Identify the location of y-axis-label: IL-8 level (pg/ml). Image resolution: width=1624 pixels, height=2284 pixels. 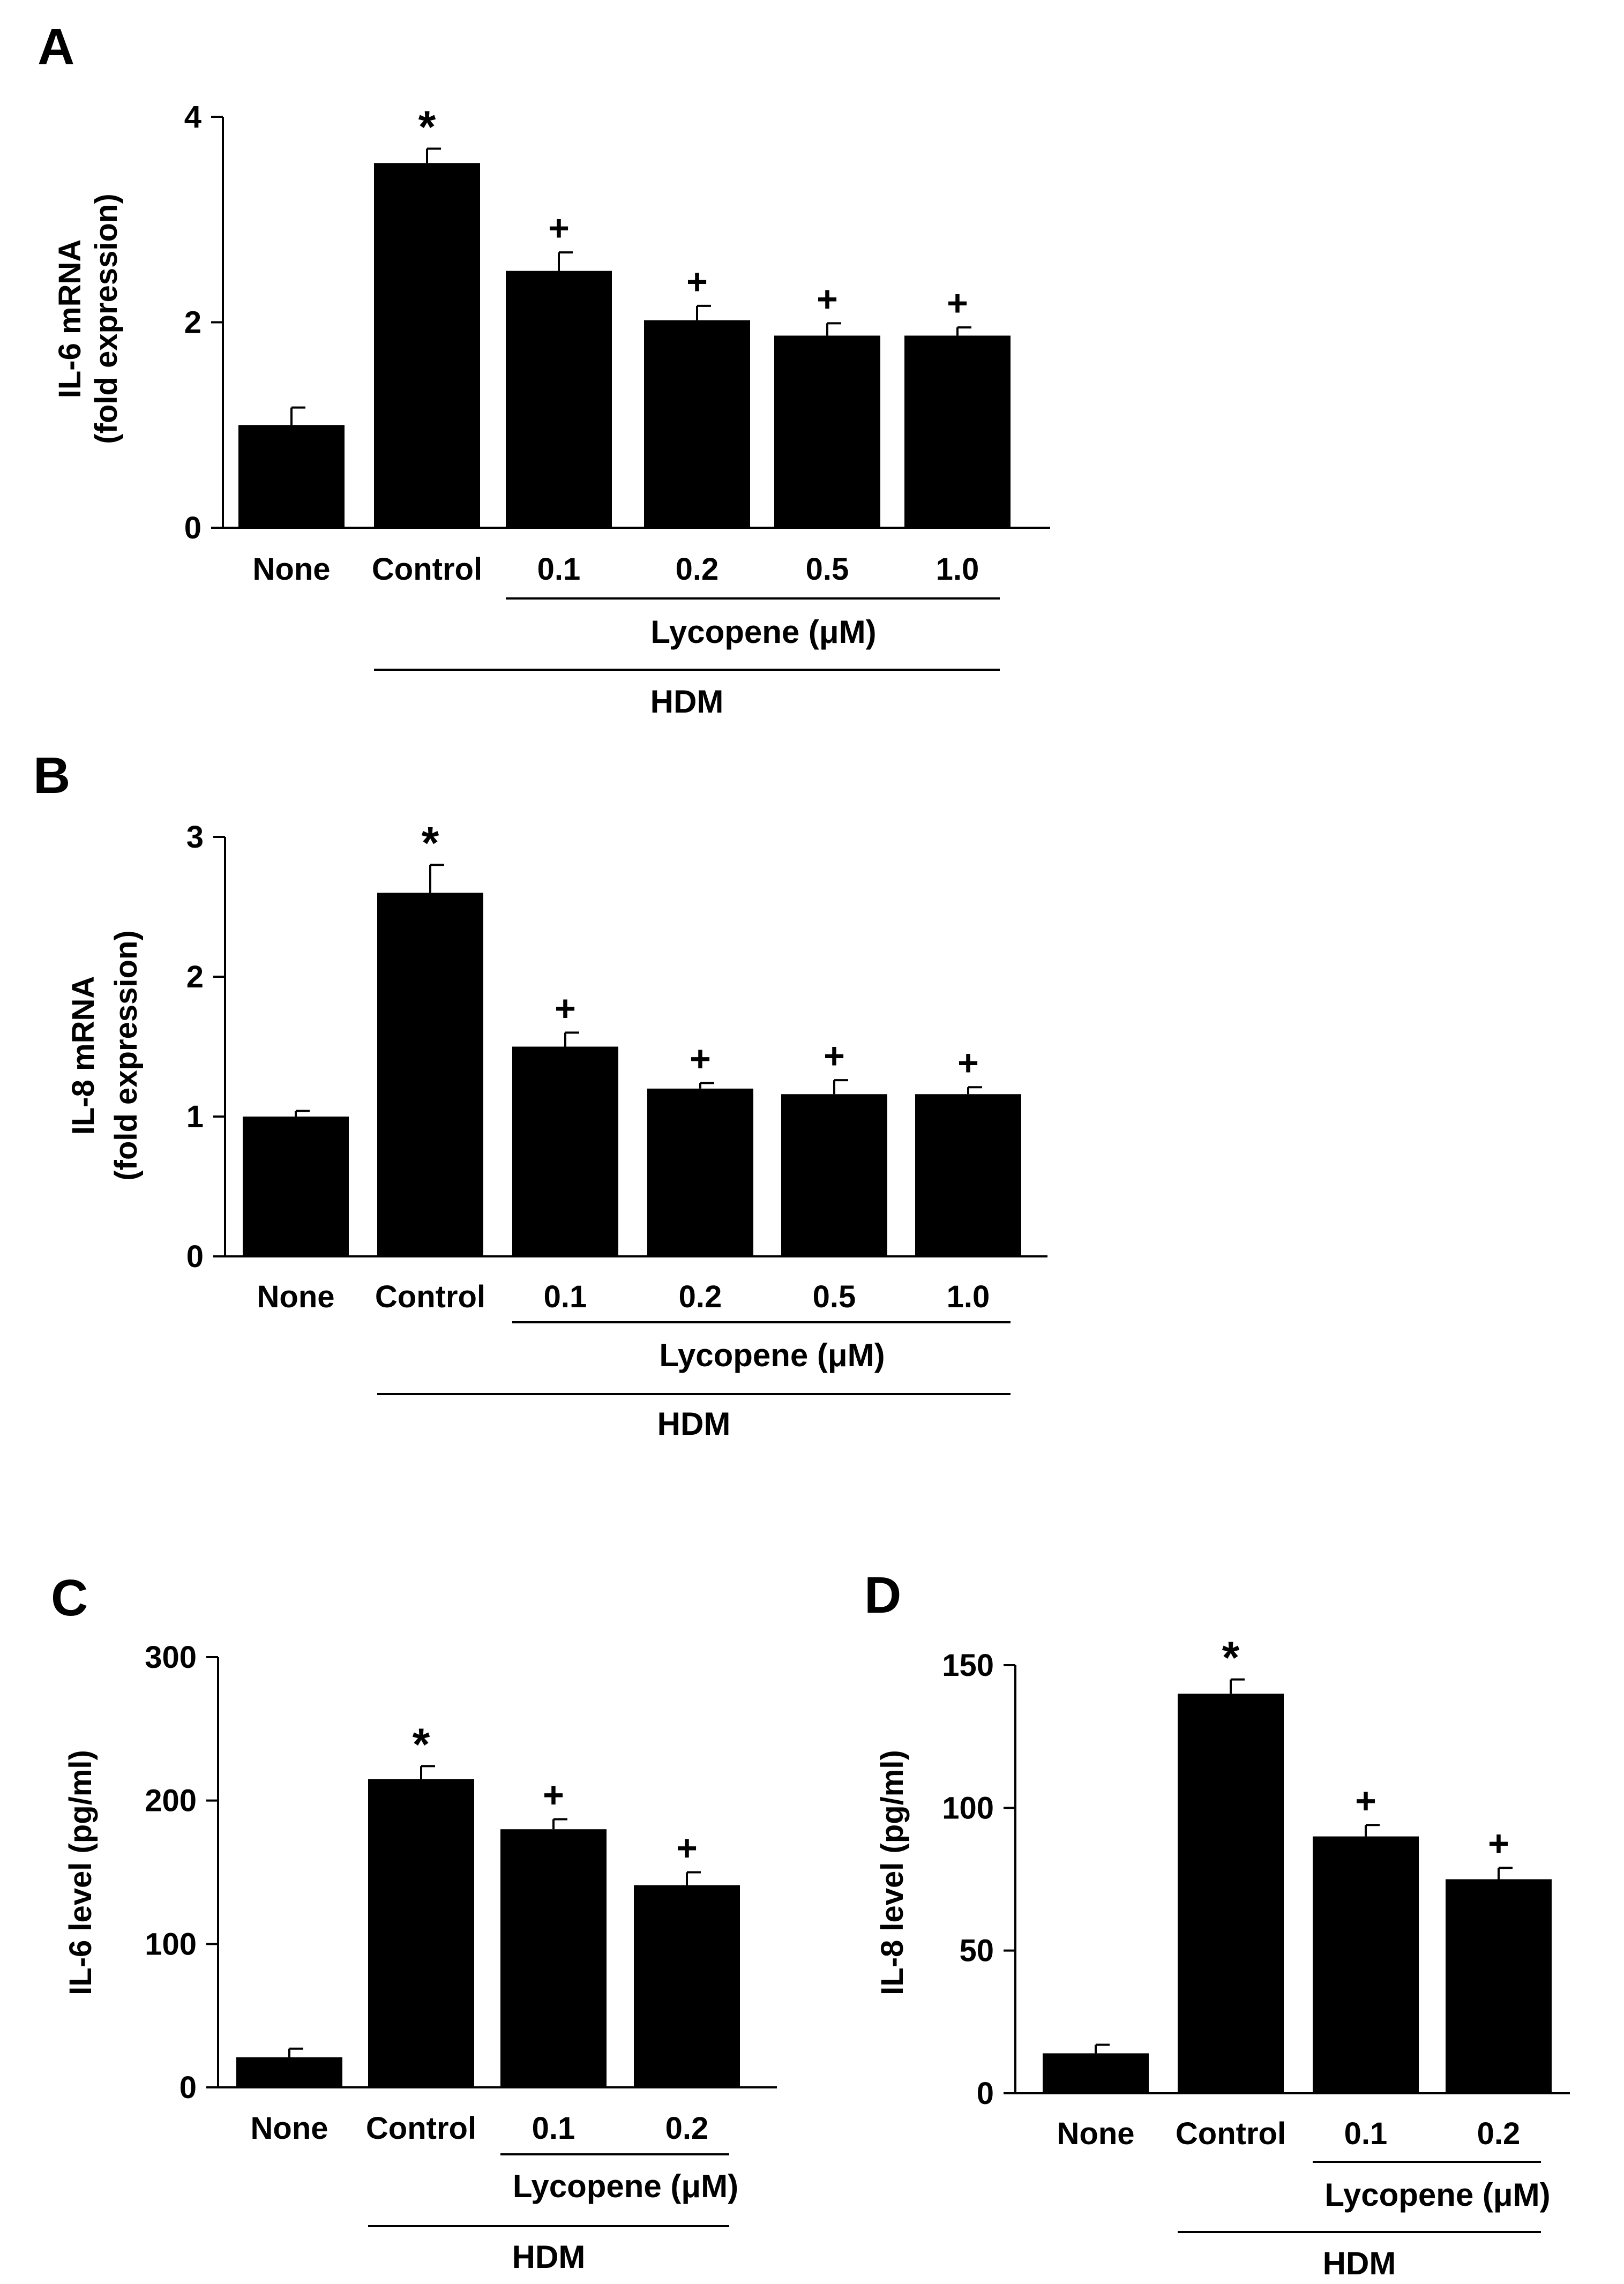
(892, 1873).